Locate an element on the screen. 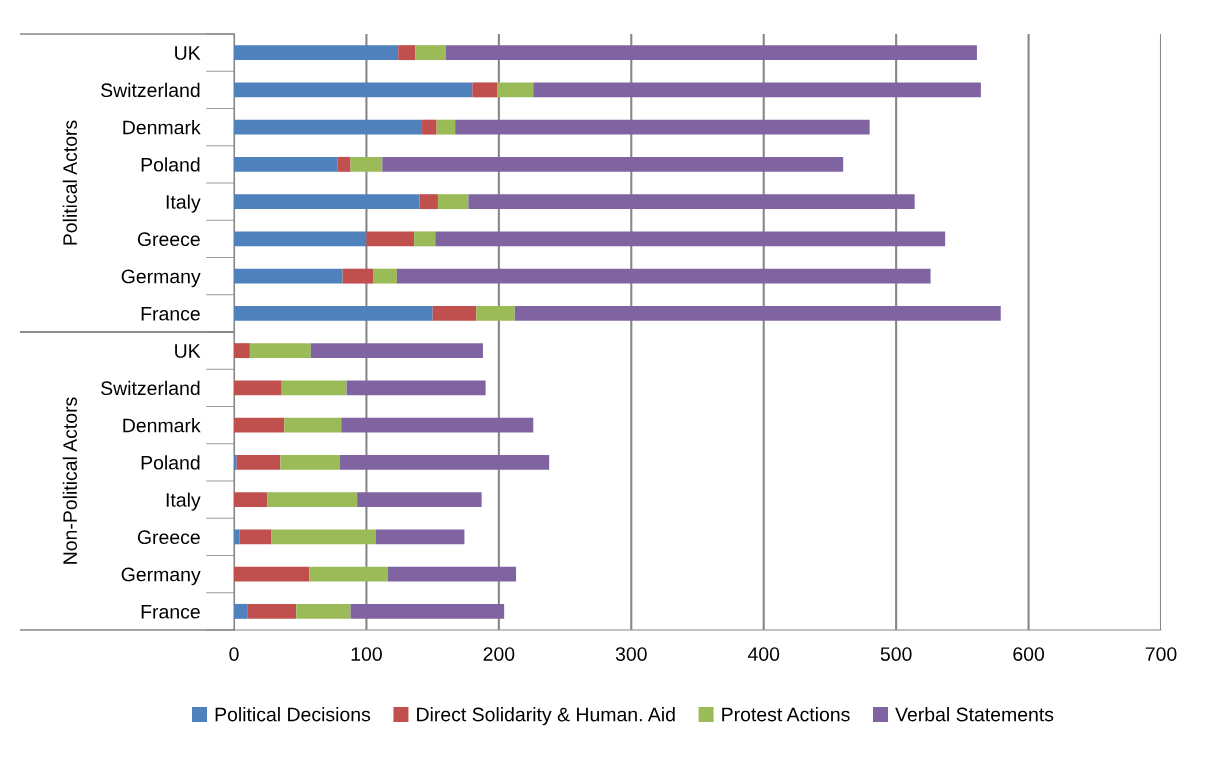  x-tick-label: 0 is located at coordinates (234, 654).